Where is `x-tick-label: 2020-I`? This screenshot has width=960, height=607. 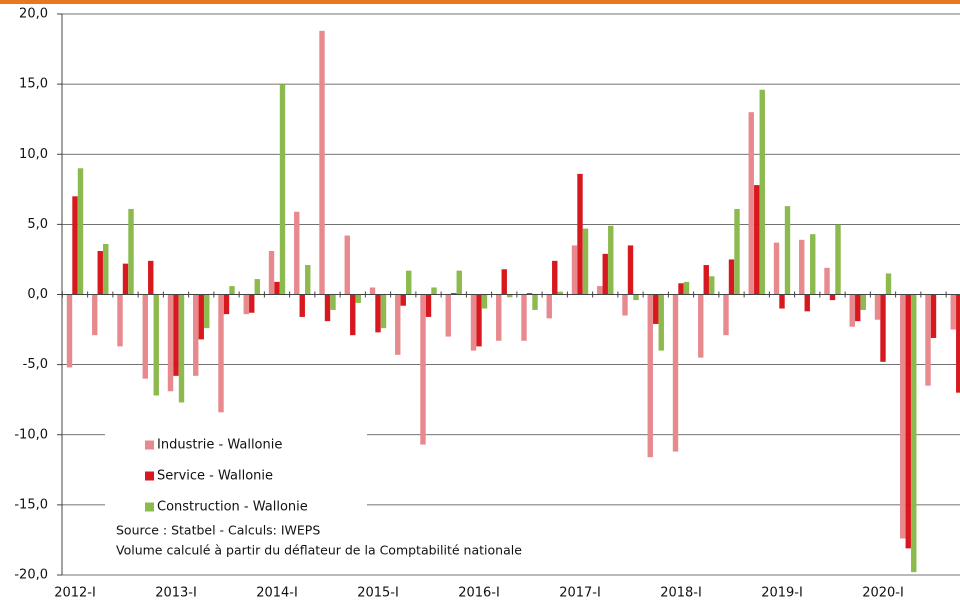 x-tick-label: 2020-I is located at coordinates (883, 593).